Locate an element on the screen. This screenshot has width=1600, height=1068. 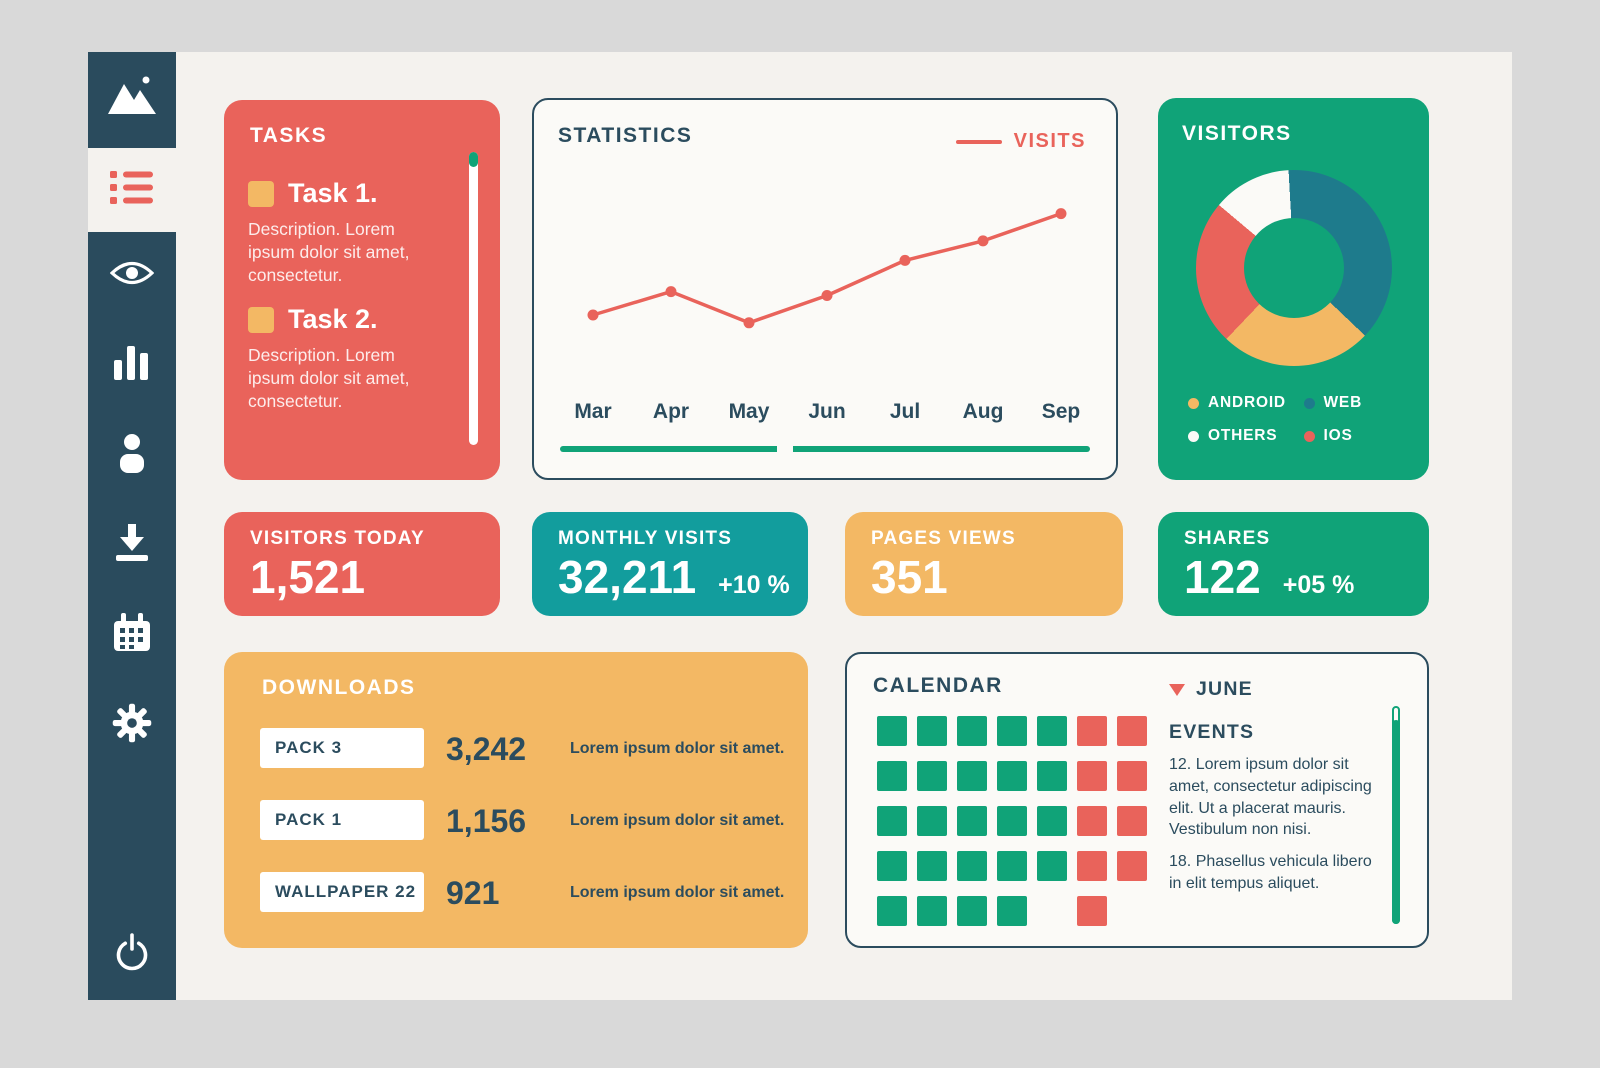
calendar-scrollbar-thumb is located at coordinates (1396, 822).